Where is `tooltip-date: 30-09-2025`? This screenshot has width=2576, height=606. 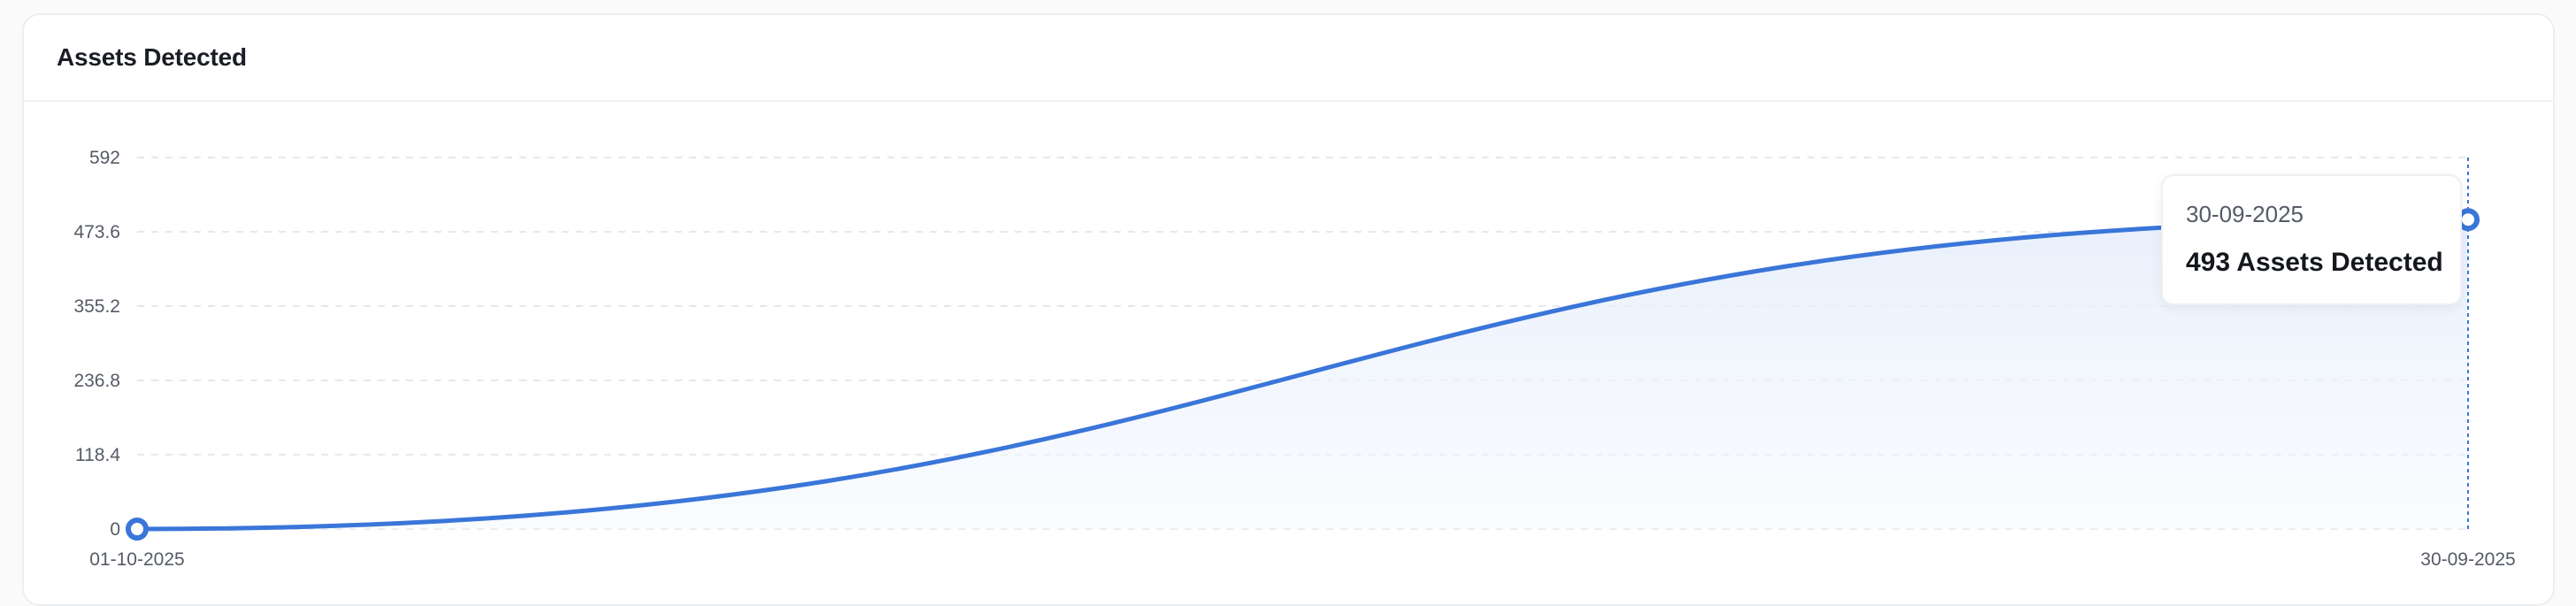 tooltip-date: 30-09-2025 is located at coordinates (2245, 214).